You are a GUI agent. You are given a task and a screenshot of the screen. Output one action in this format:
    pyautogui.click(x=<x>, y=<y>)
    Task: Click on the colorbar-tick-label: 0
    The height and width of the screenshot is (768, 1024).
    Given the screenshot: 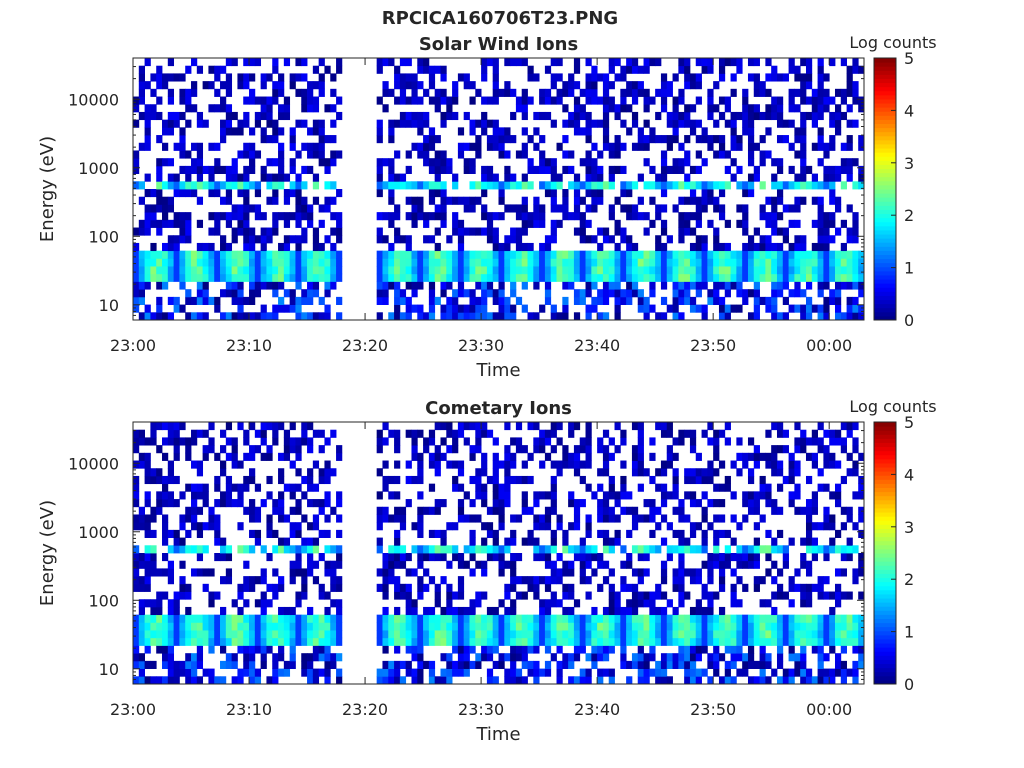 What is the action you would take?
    pyautogui.click(x=909, y=684)
    